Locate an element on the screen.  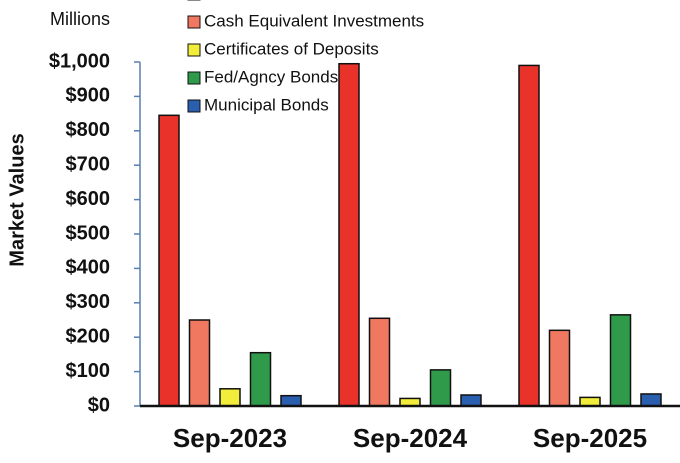
y-tick-label: $100 is located at coordinates (88, 371).